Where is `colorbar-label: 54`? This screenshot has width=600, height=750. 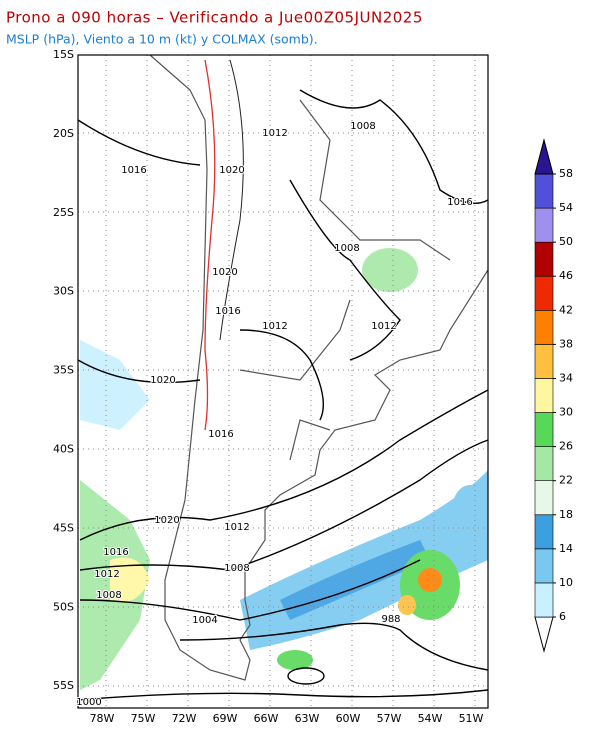 colorbar-label: 54 is located at coordinates (566, 207).